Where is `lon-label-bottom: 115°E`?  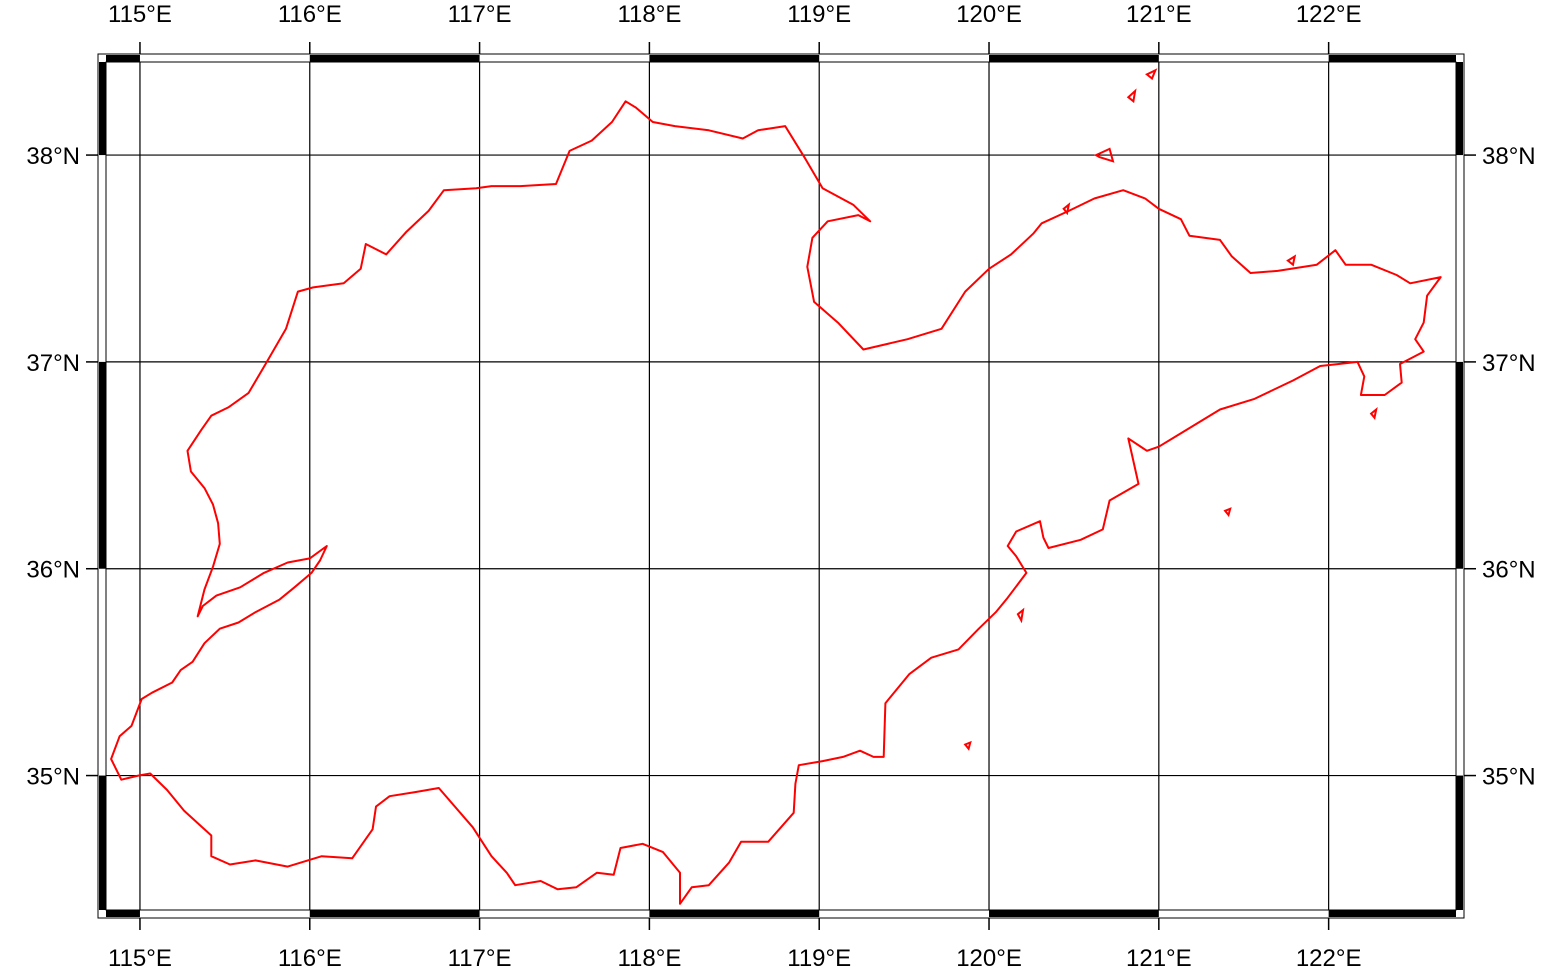 lon-label-bottom: 115°E is located at coordinates (140, 958).